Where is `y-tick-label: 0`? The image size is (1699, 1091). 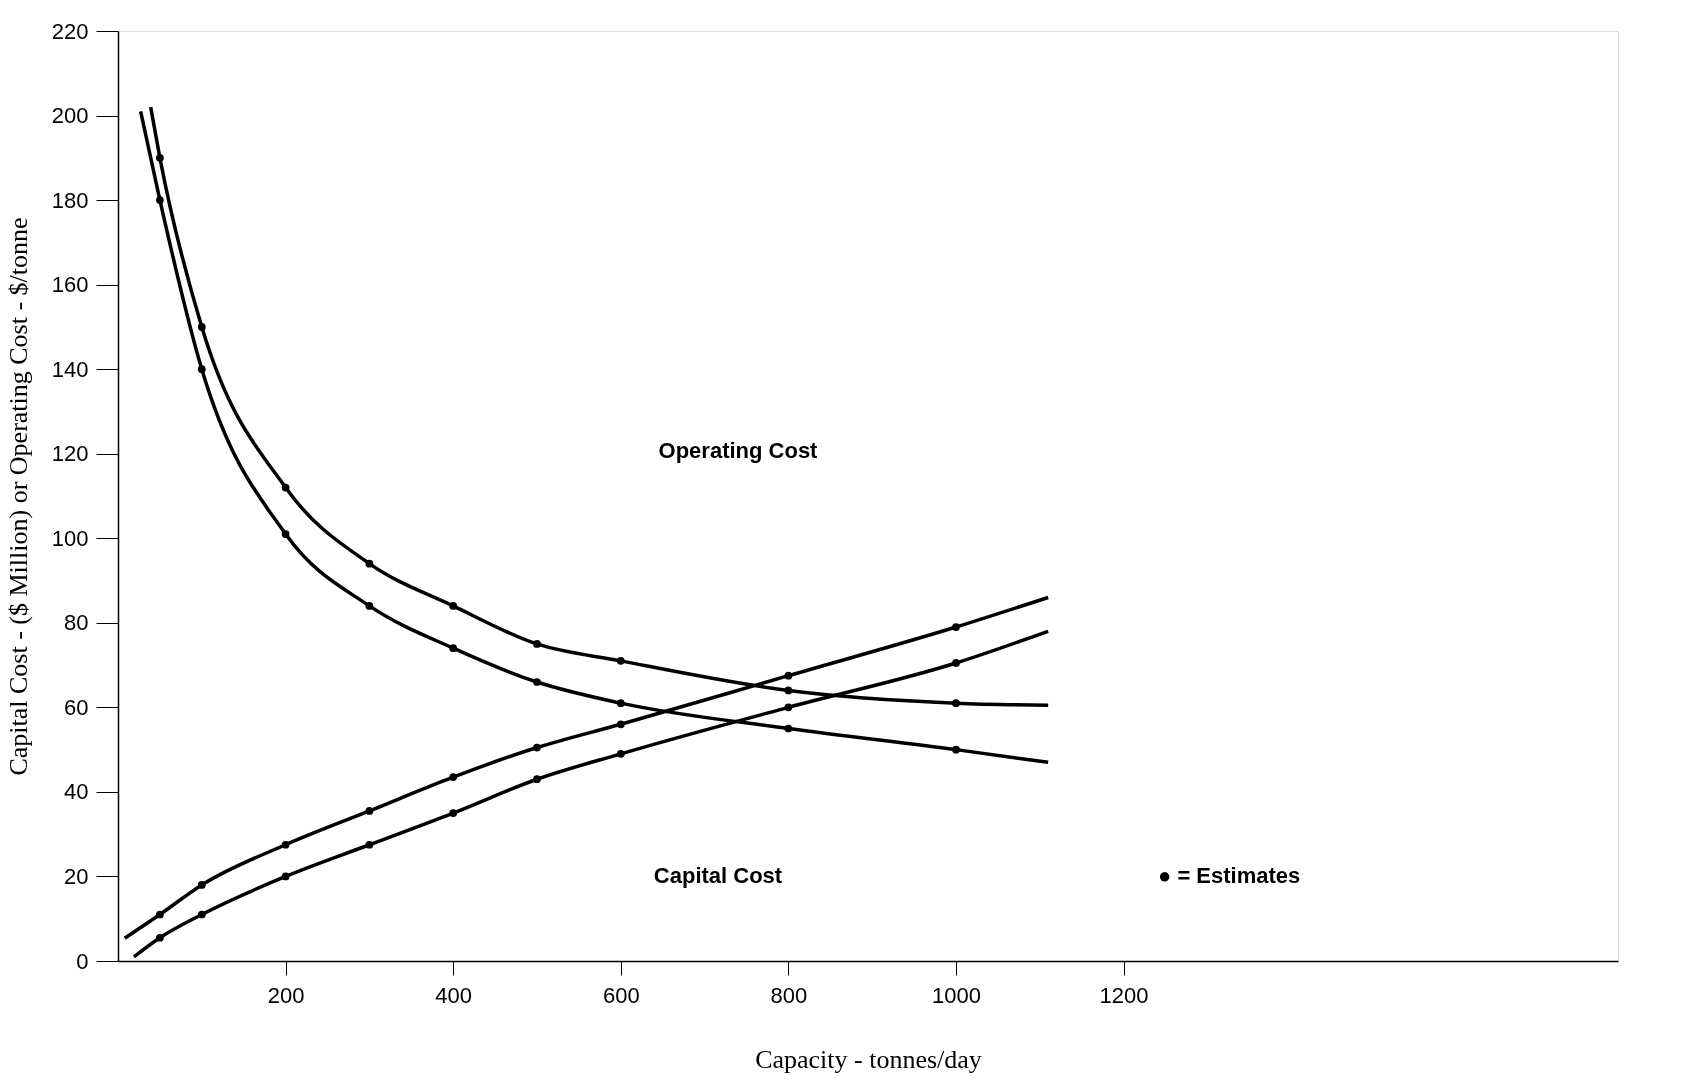
y-tick-label: 0 is located at coordinates (82, 961).